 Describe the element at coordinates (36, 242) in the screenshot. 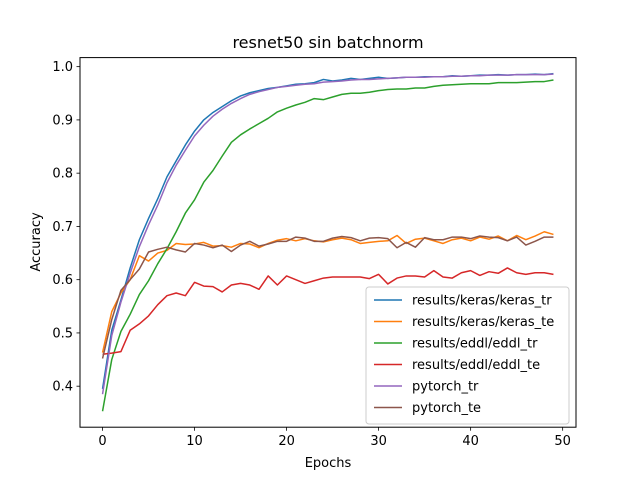

I see `y-axis-label: Accuracy` at that location.